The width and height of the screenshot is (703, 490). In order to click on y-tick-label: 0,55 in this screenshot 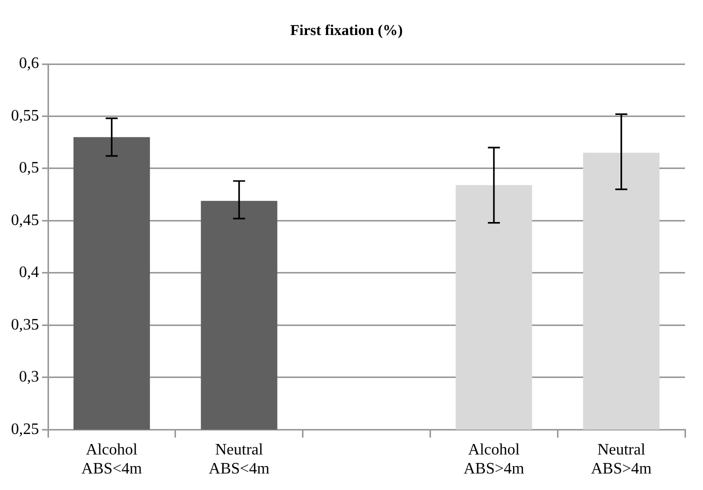, I will do `click(25, 115)`.